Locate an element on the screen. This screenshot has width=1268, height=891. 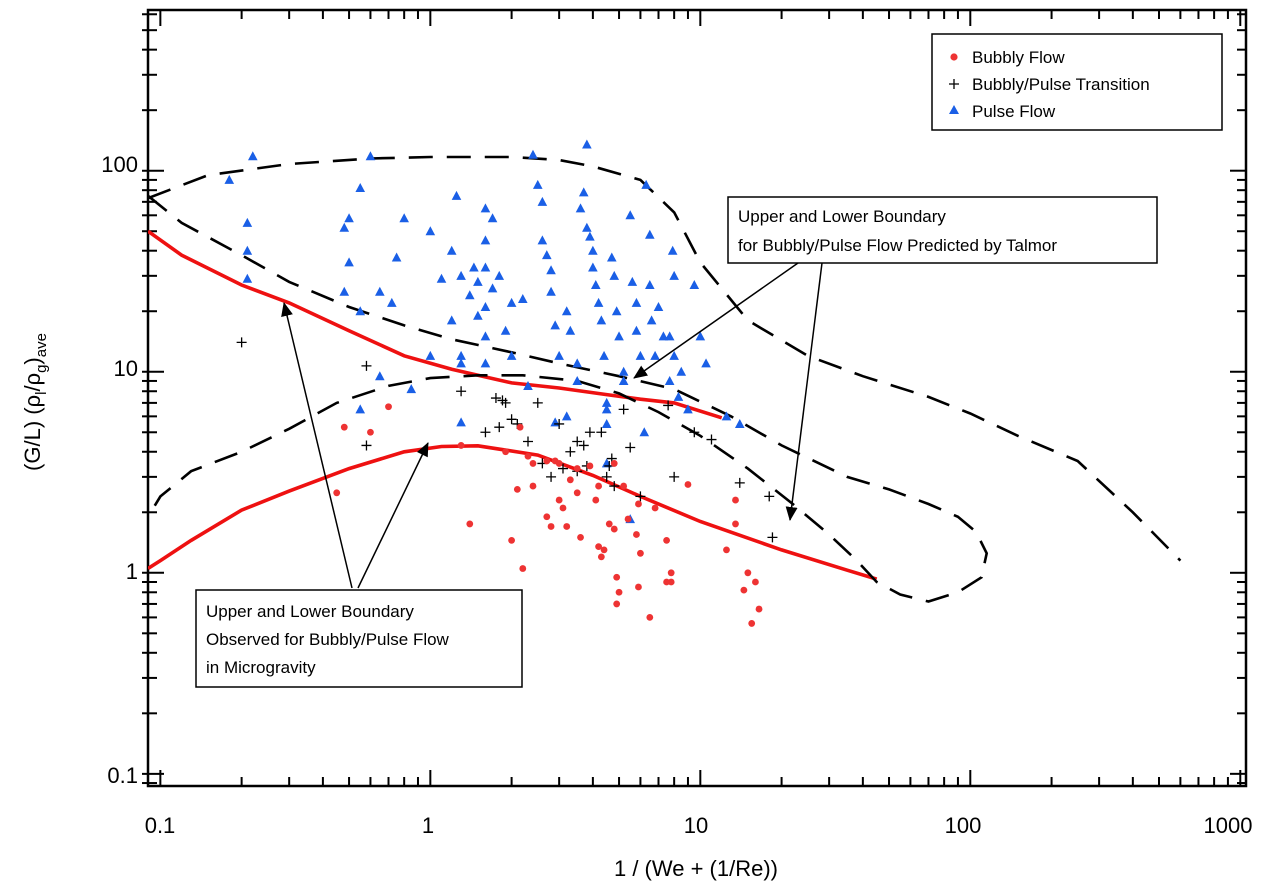
x-tick-label: 0.1 is located at coordinates (160, 825).